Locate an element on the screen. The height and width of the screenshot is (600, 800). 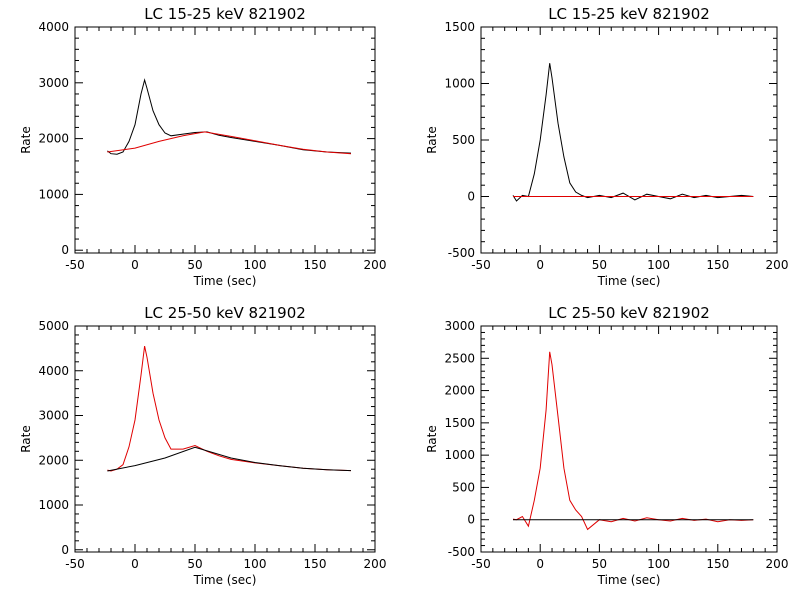
y-tick-label: 2500 is located at coordinates (459, 358).